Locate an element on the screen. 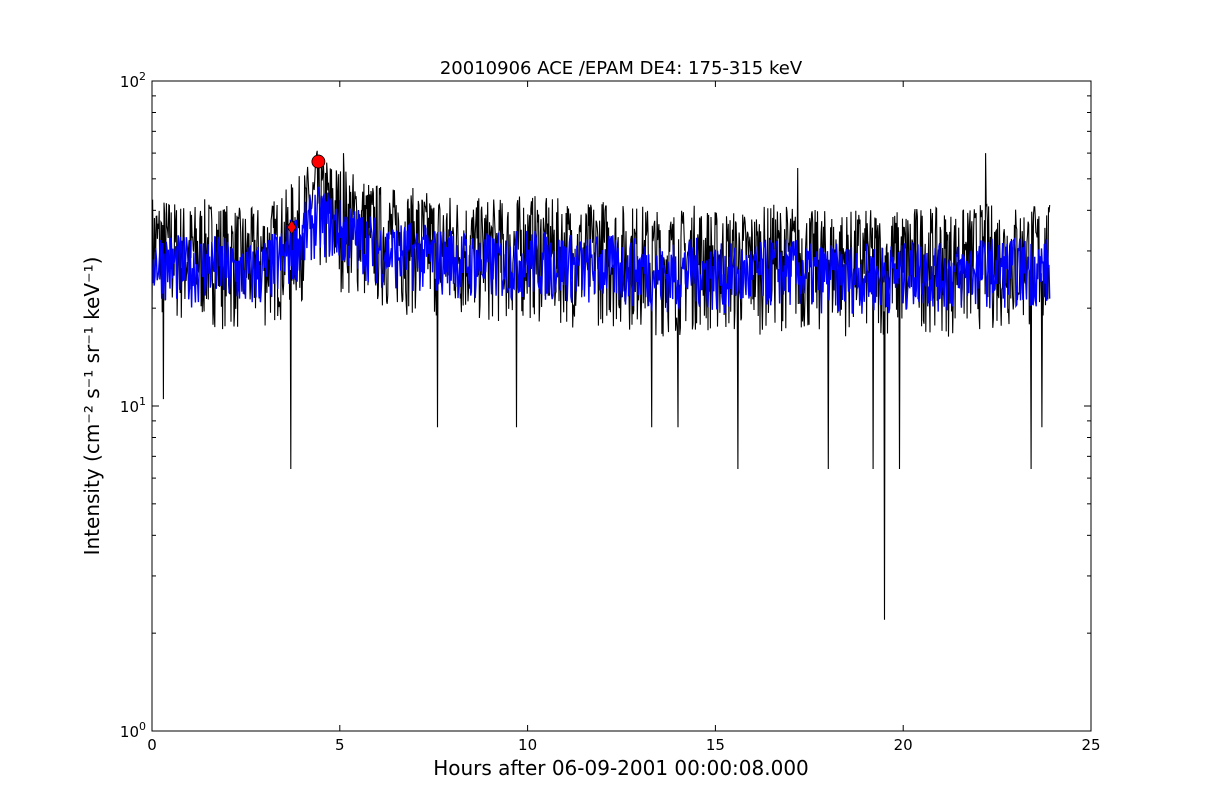 This screenshot has height=812, width=1212. x-axis-label: Hours after 06-09-2001 00:00:08.000 is located at coordinates (621, 768).